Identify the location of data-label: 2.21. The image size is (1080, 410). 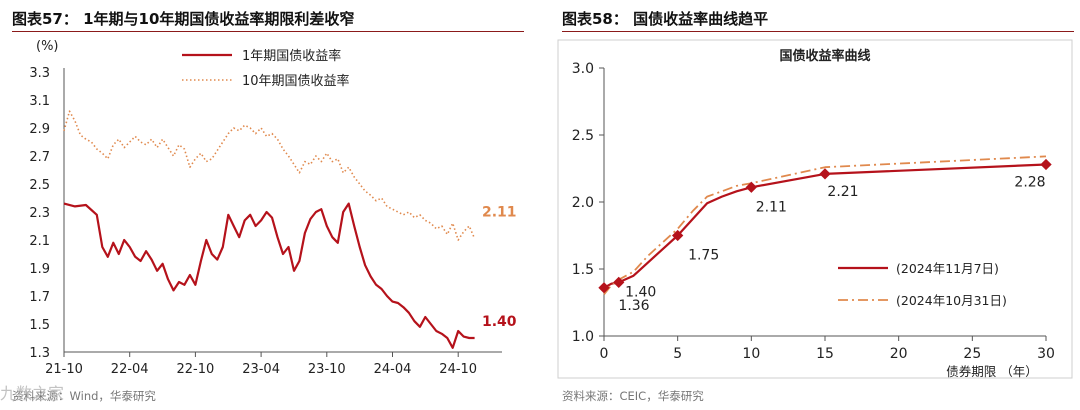
(842, 192).